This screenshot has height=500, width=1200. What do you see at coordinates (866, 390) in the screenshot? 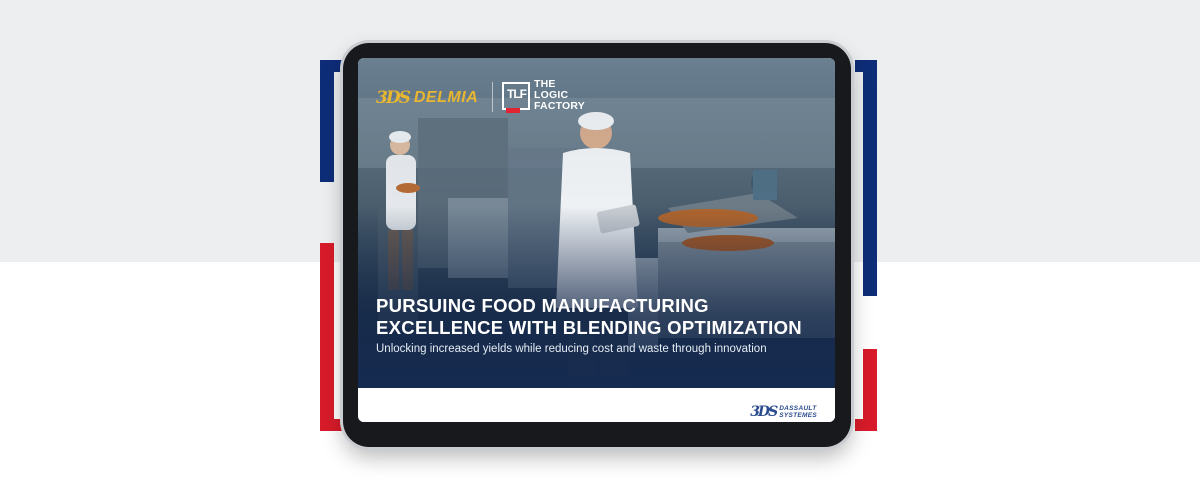
I see `right-red-bracket` at bounding box center [866, 390].